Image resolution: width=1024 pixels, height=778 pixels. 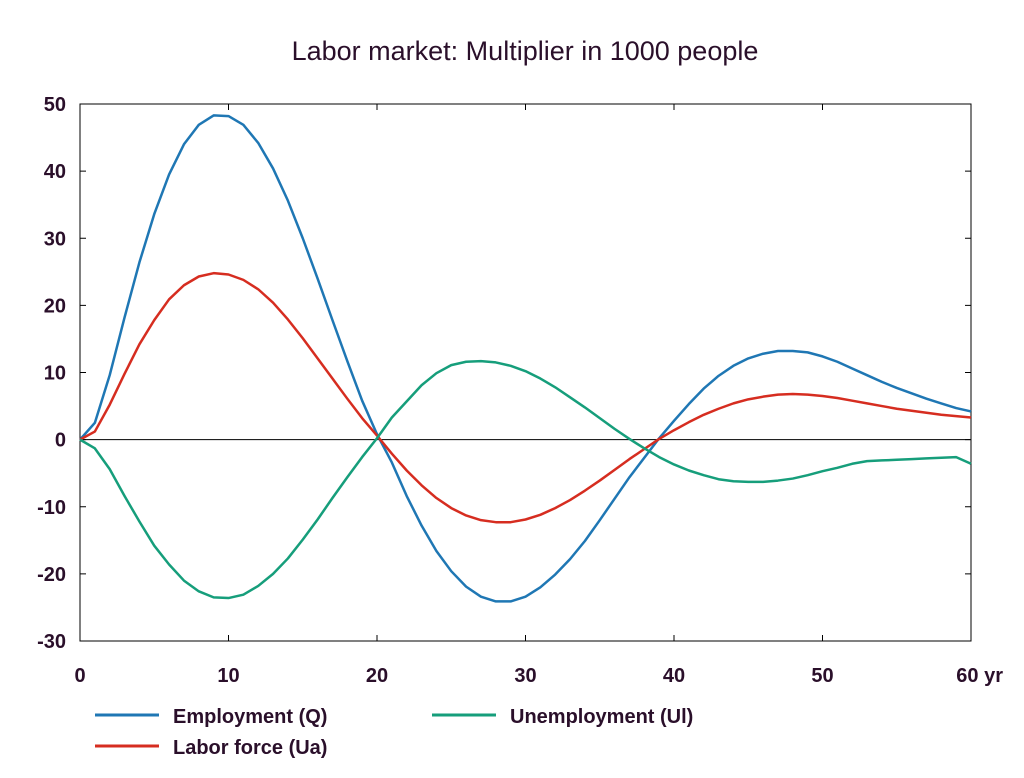 I want to click on y-tick-label: 10, so click(x=55, y=374).